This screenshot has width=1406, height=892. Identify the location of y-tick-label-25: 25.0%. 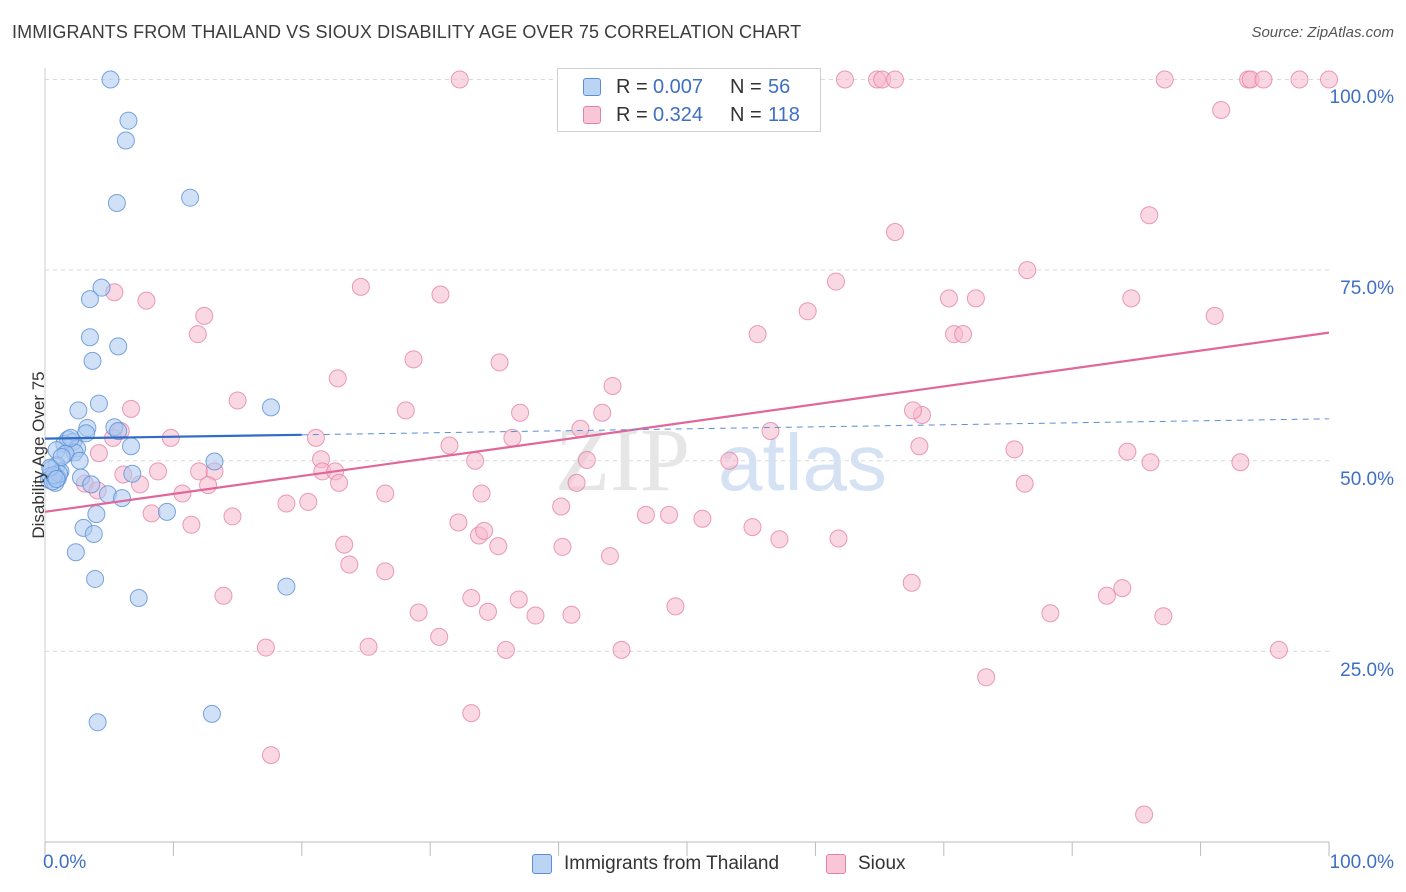
(1367, 670).